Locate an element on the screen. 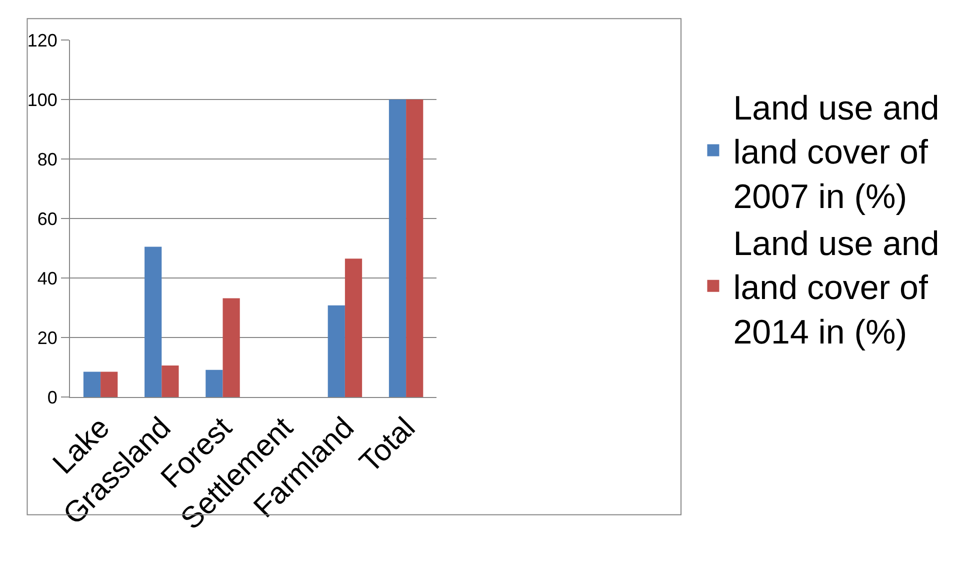 This screenshot has height=577, width=957. legend-label: Land use and land cover of 2007 in (%) is located at coordinates (836, 152).